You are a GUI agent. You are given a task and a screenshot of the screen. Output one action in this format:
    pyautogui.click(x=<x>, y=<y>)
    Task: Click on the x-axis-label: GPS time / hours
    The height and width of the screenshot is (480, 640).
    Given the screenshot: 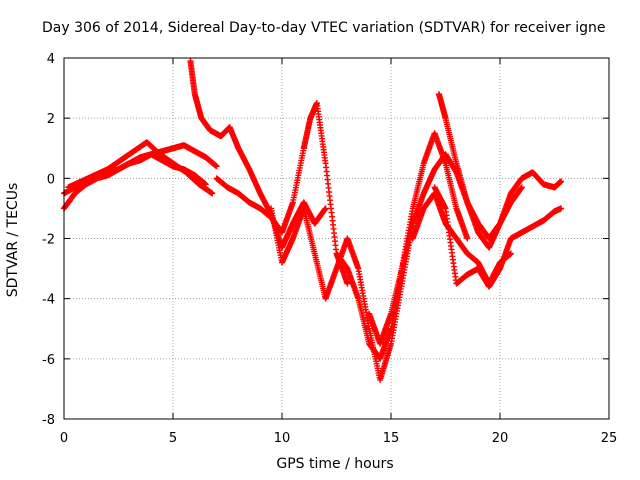 What is the action you would take?
    pyautogui.click(x=335, y=464)
    